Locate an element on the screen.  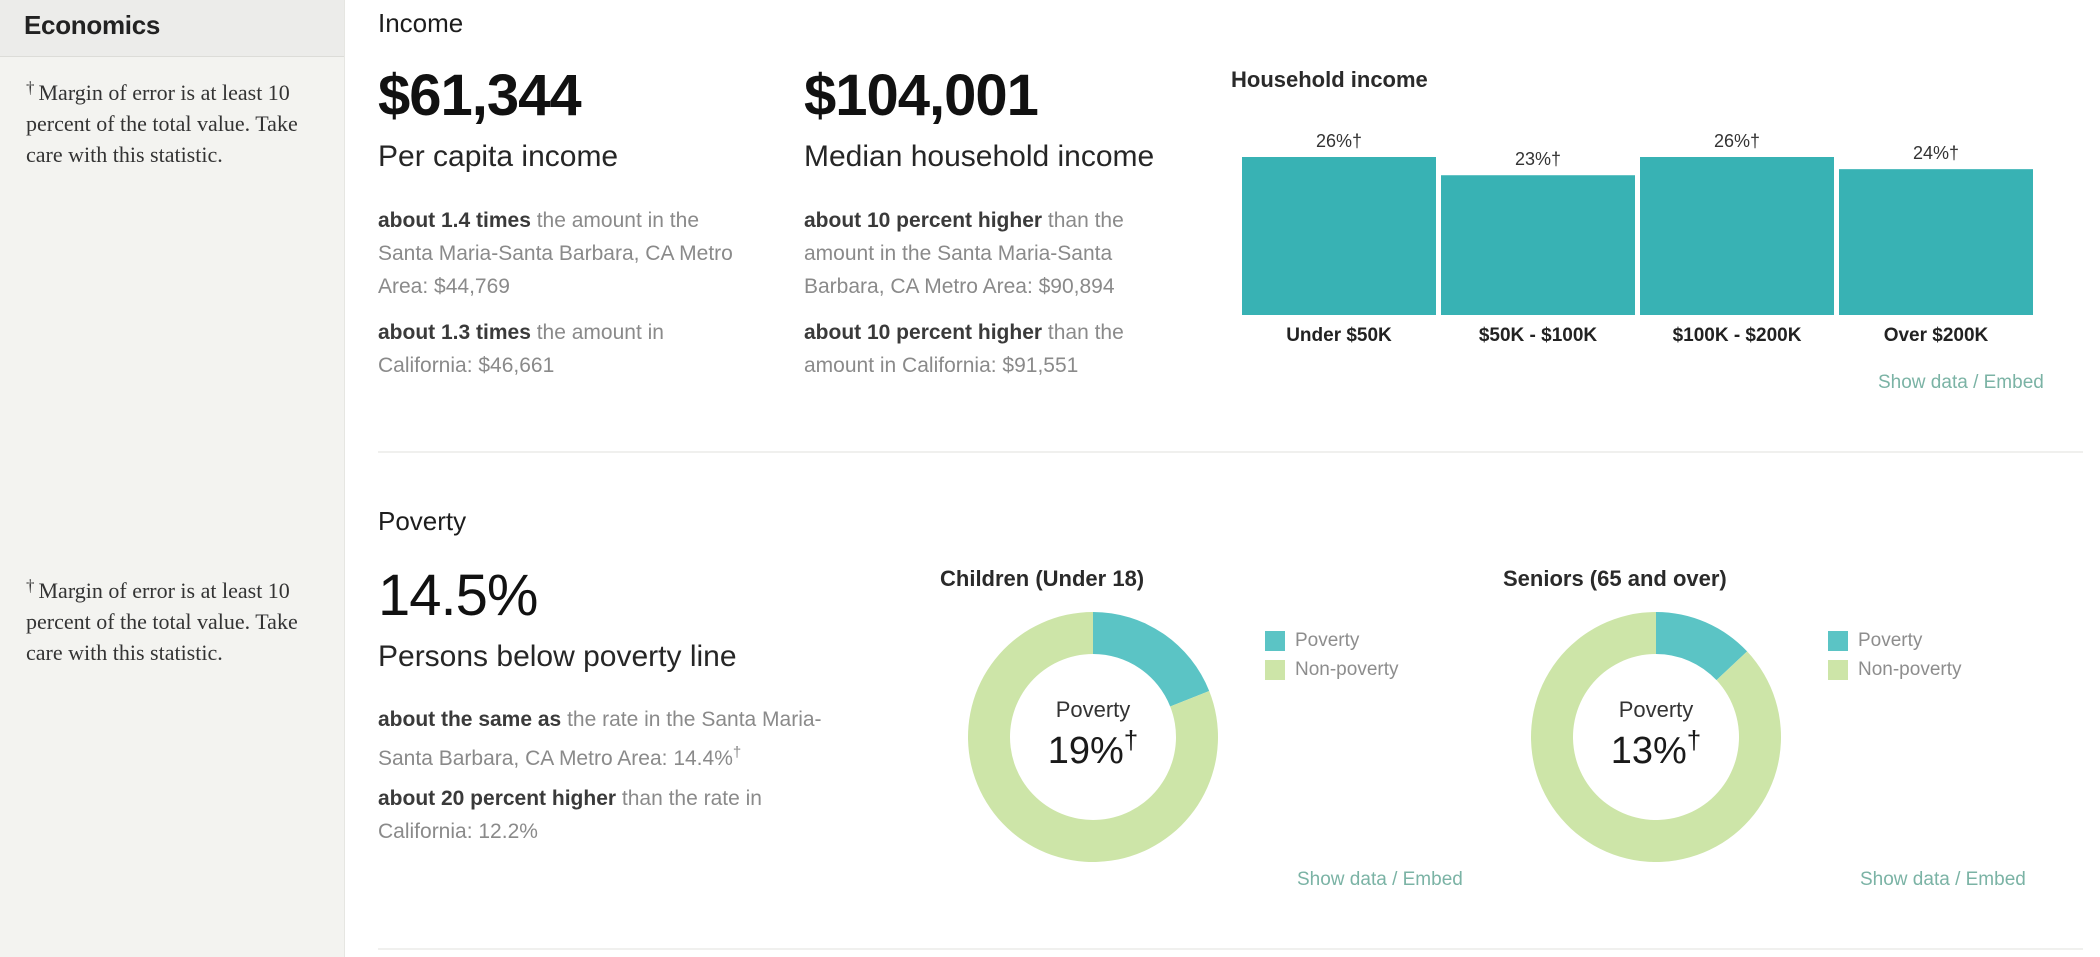
bar-value-label: 24%† is located at coordinates (1936, 153).